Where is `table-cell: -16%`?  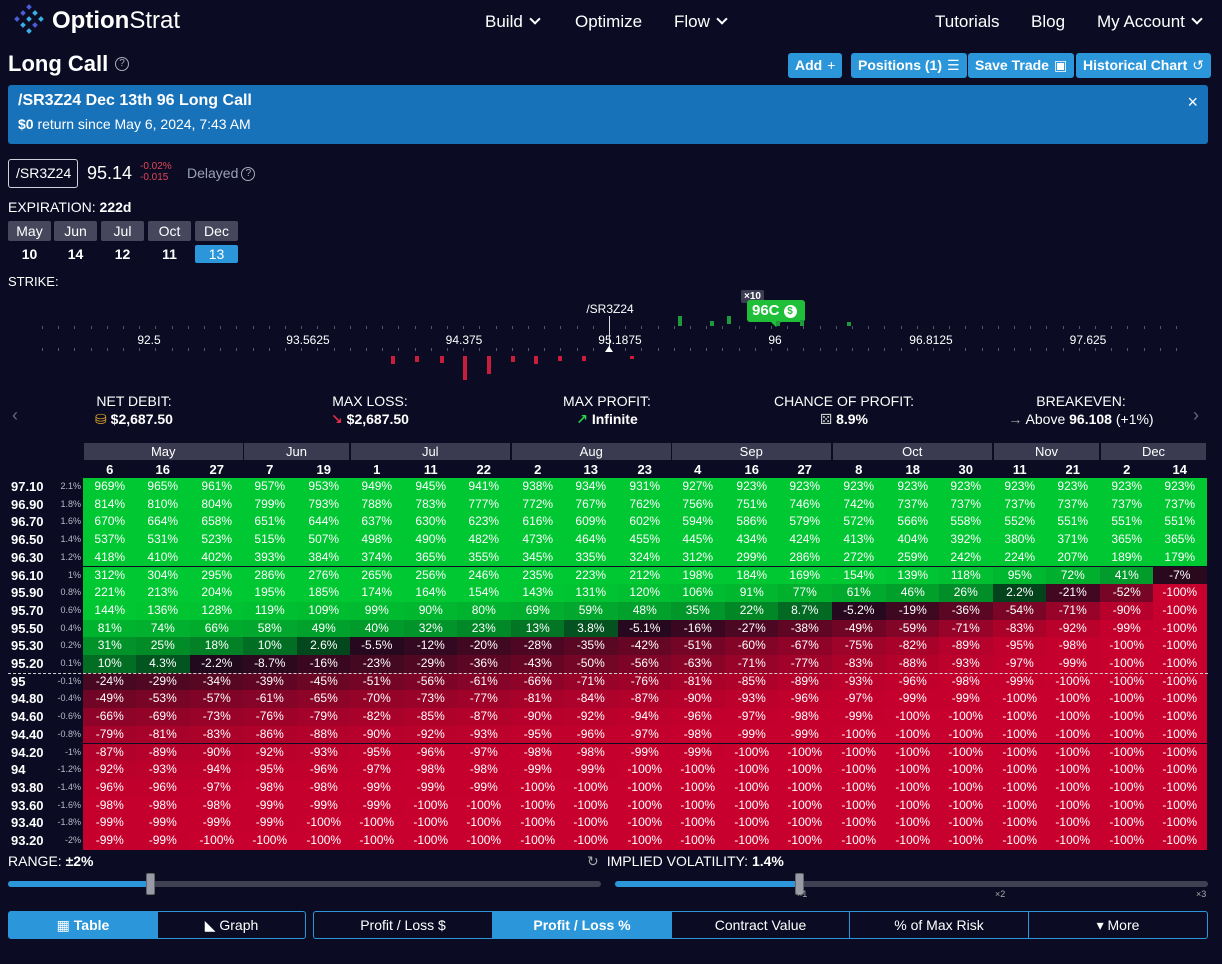 table-cell: -16% is located at coordinates (324, 664).